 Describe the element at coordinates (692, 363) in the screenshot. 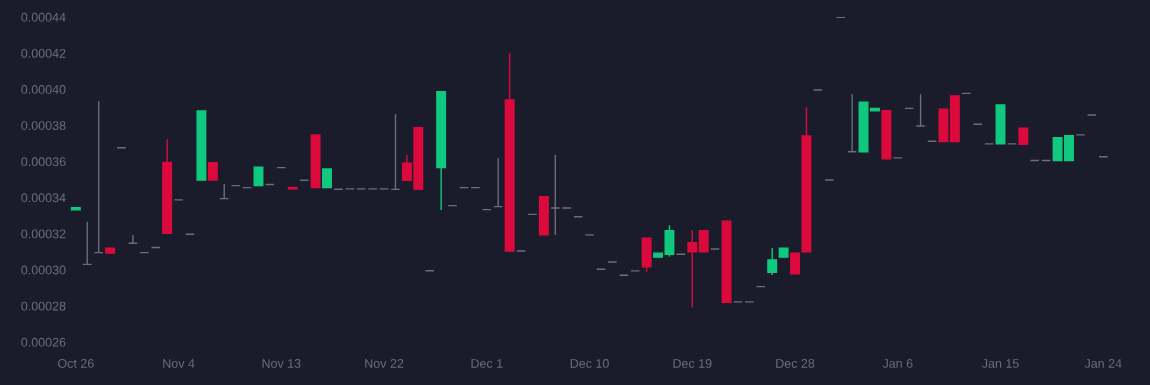

I see `x-tick-label: Dec 19` at that location.